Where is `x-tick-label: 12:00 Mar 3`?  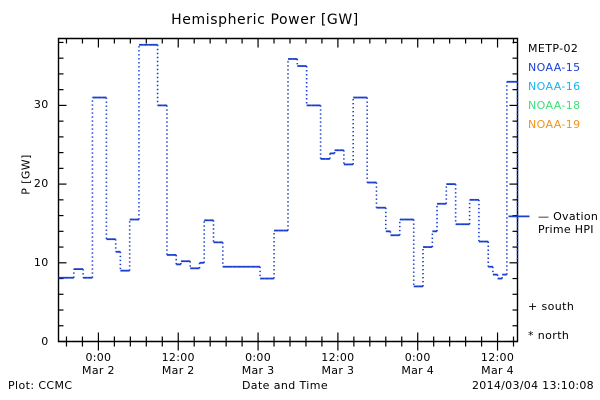 x-tick-label: 12:00 Mar 3 is located at coordinates (338, 364).